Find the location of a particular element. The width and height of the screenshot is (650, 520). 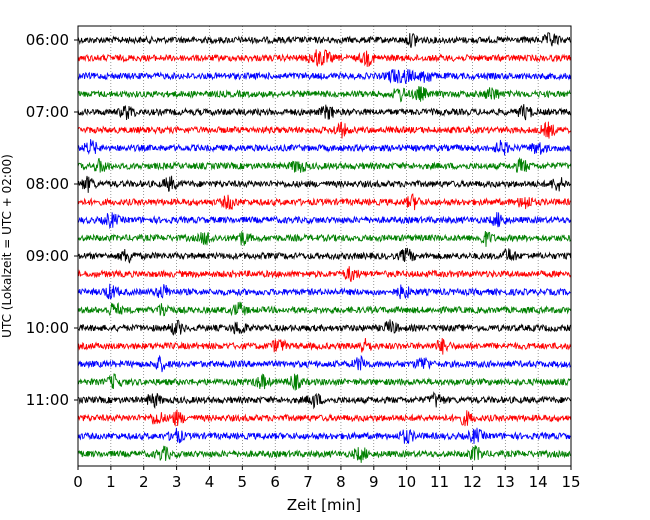

y-tick-label: 08:00 is located at coordinates (47, 184).